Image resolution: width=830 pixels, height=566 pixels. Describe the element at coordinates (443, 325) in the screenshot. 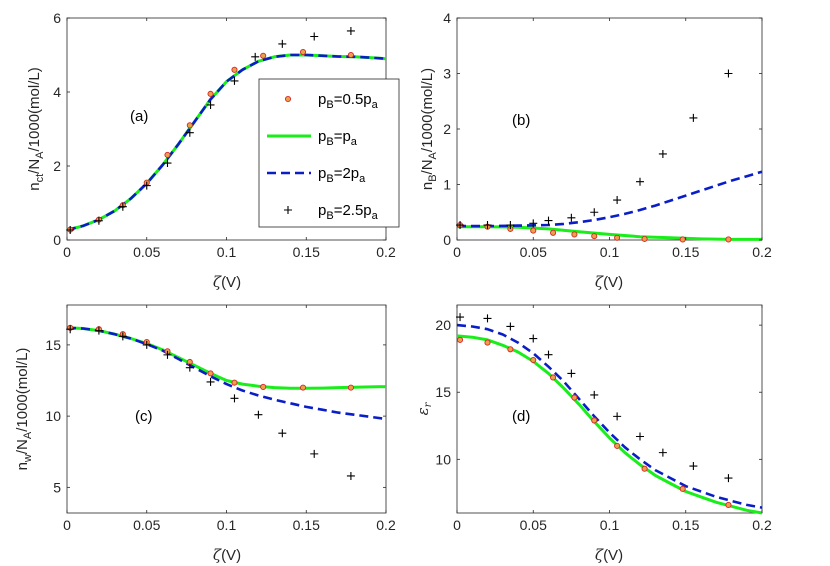

I see `panel-d-ytick-label: 20` at that location.